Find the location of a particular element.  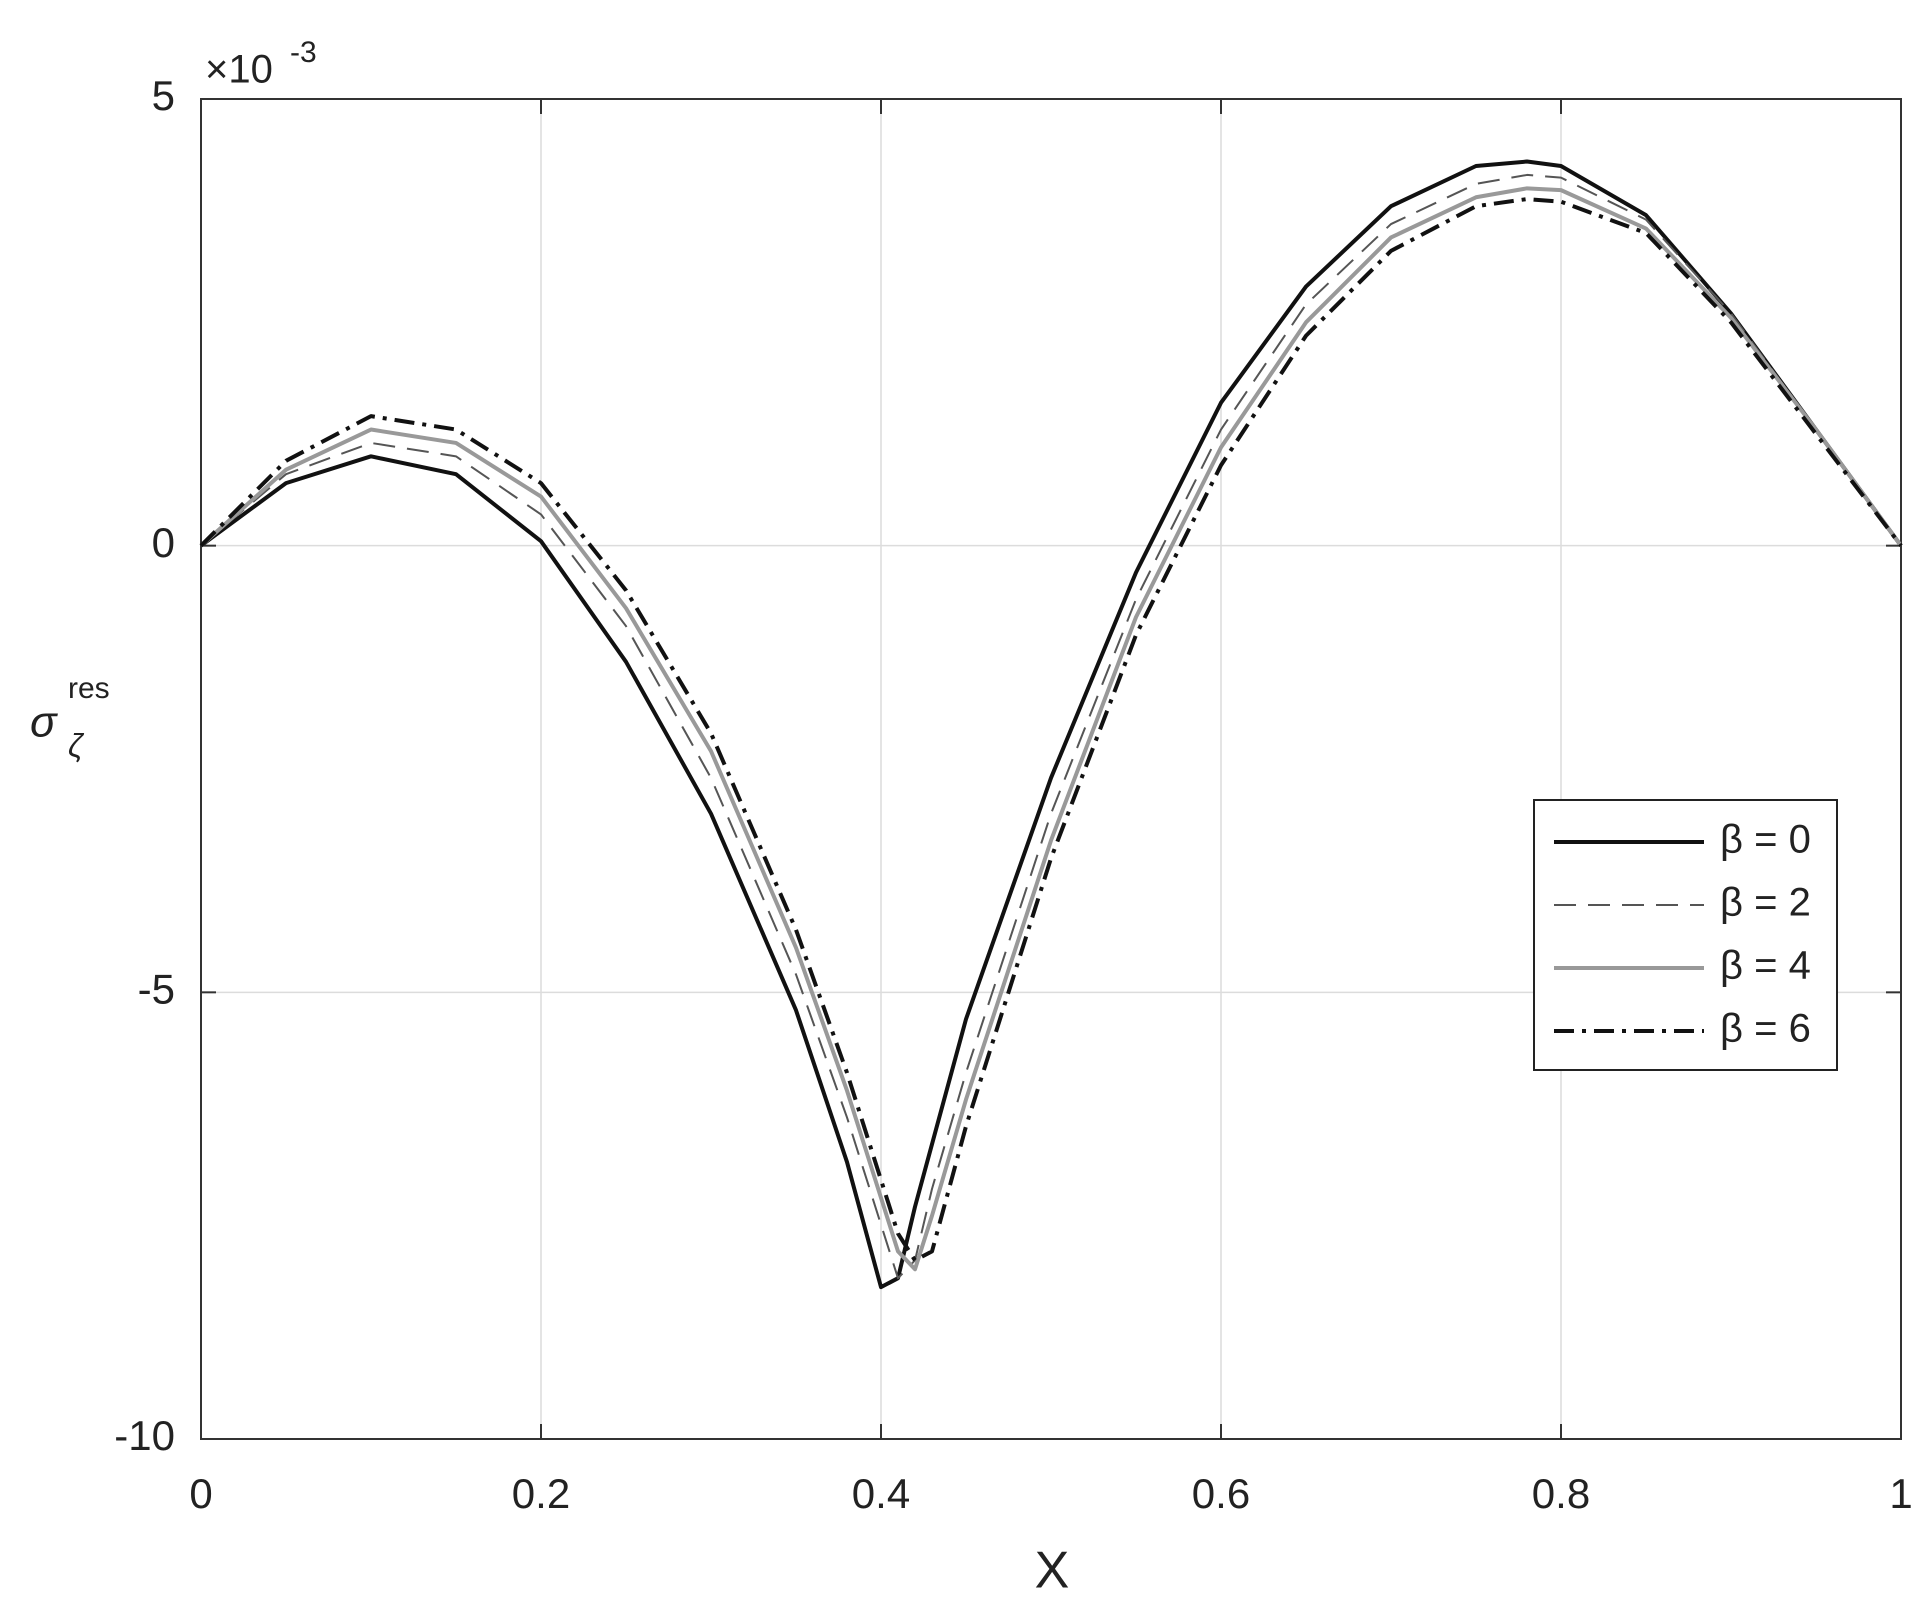

y-multiplier-exponent: -3 is located at coordinates (303, 52).